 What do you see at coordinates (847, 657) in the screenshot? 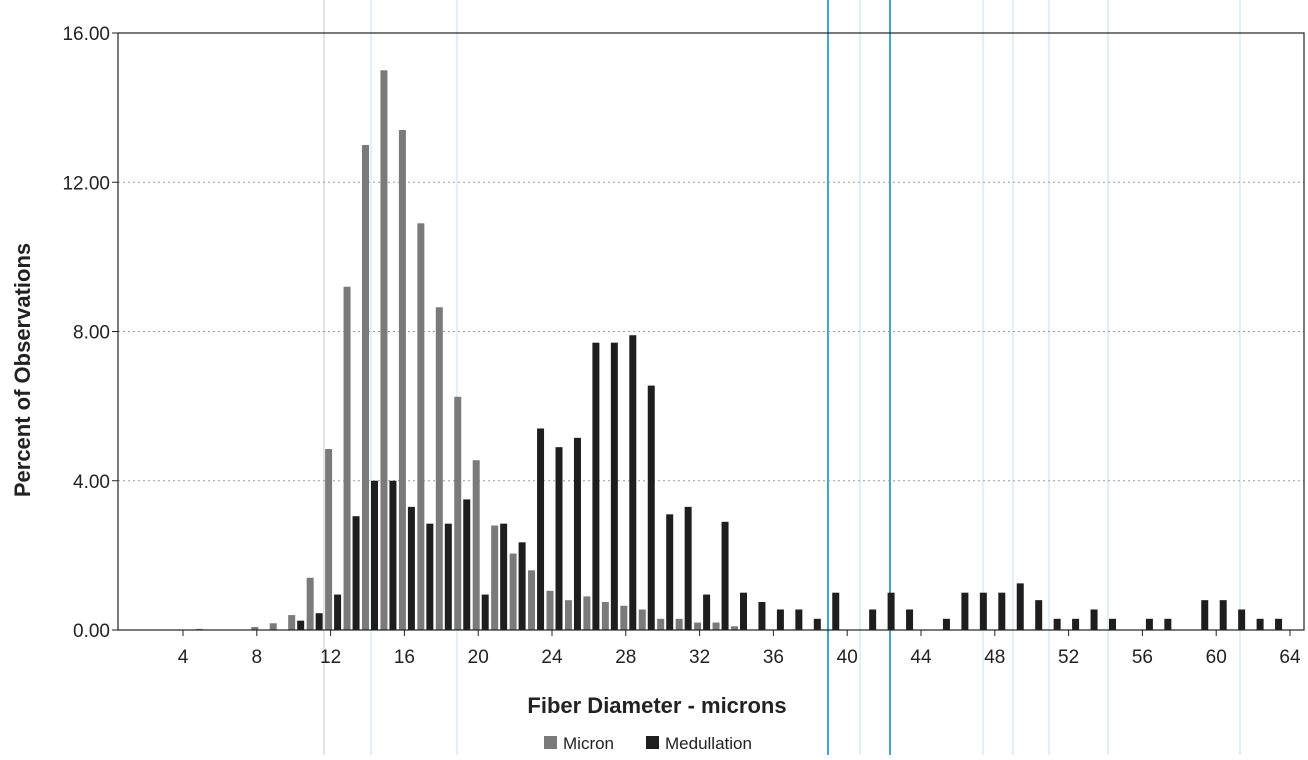
I see `x-tick-label: 40` at bounding box center [847, 657].